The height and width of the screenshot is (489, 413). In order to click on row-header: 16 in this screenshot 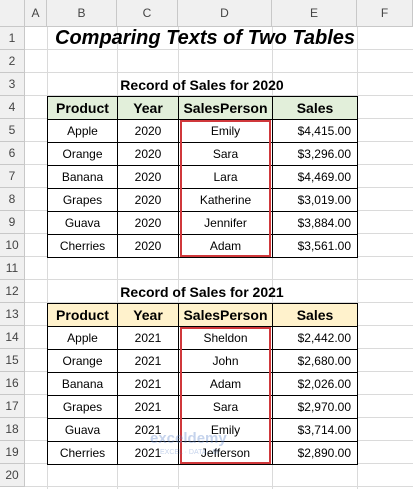, I will do `click(12, 383)`.